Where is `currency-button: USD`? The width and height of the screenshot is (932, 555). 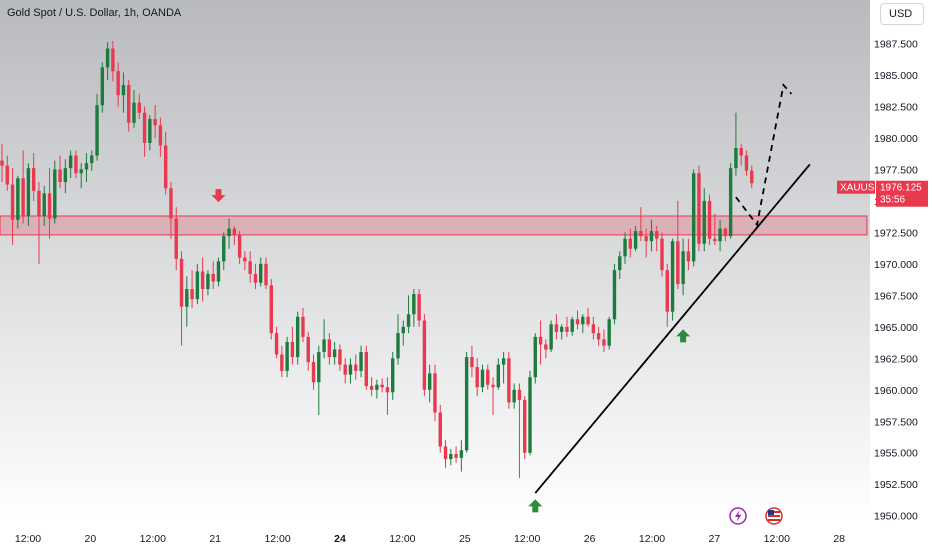 currency-button: USD is located at coordinates (902, 14).